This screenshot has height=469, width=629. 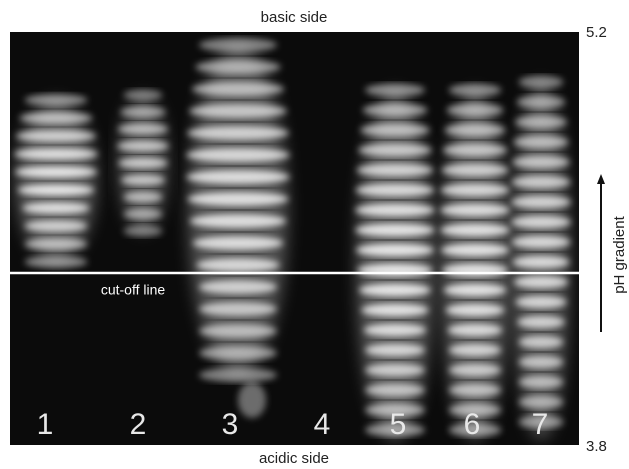 I want to click on lane-number: 4, so click(x=322, y=424).